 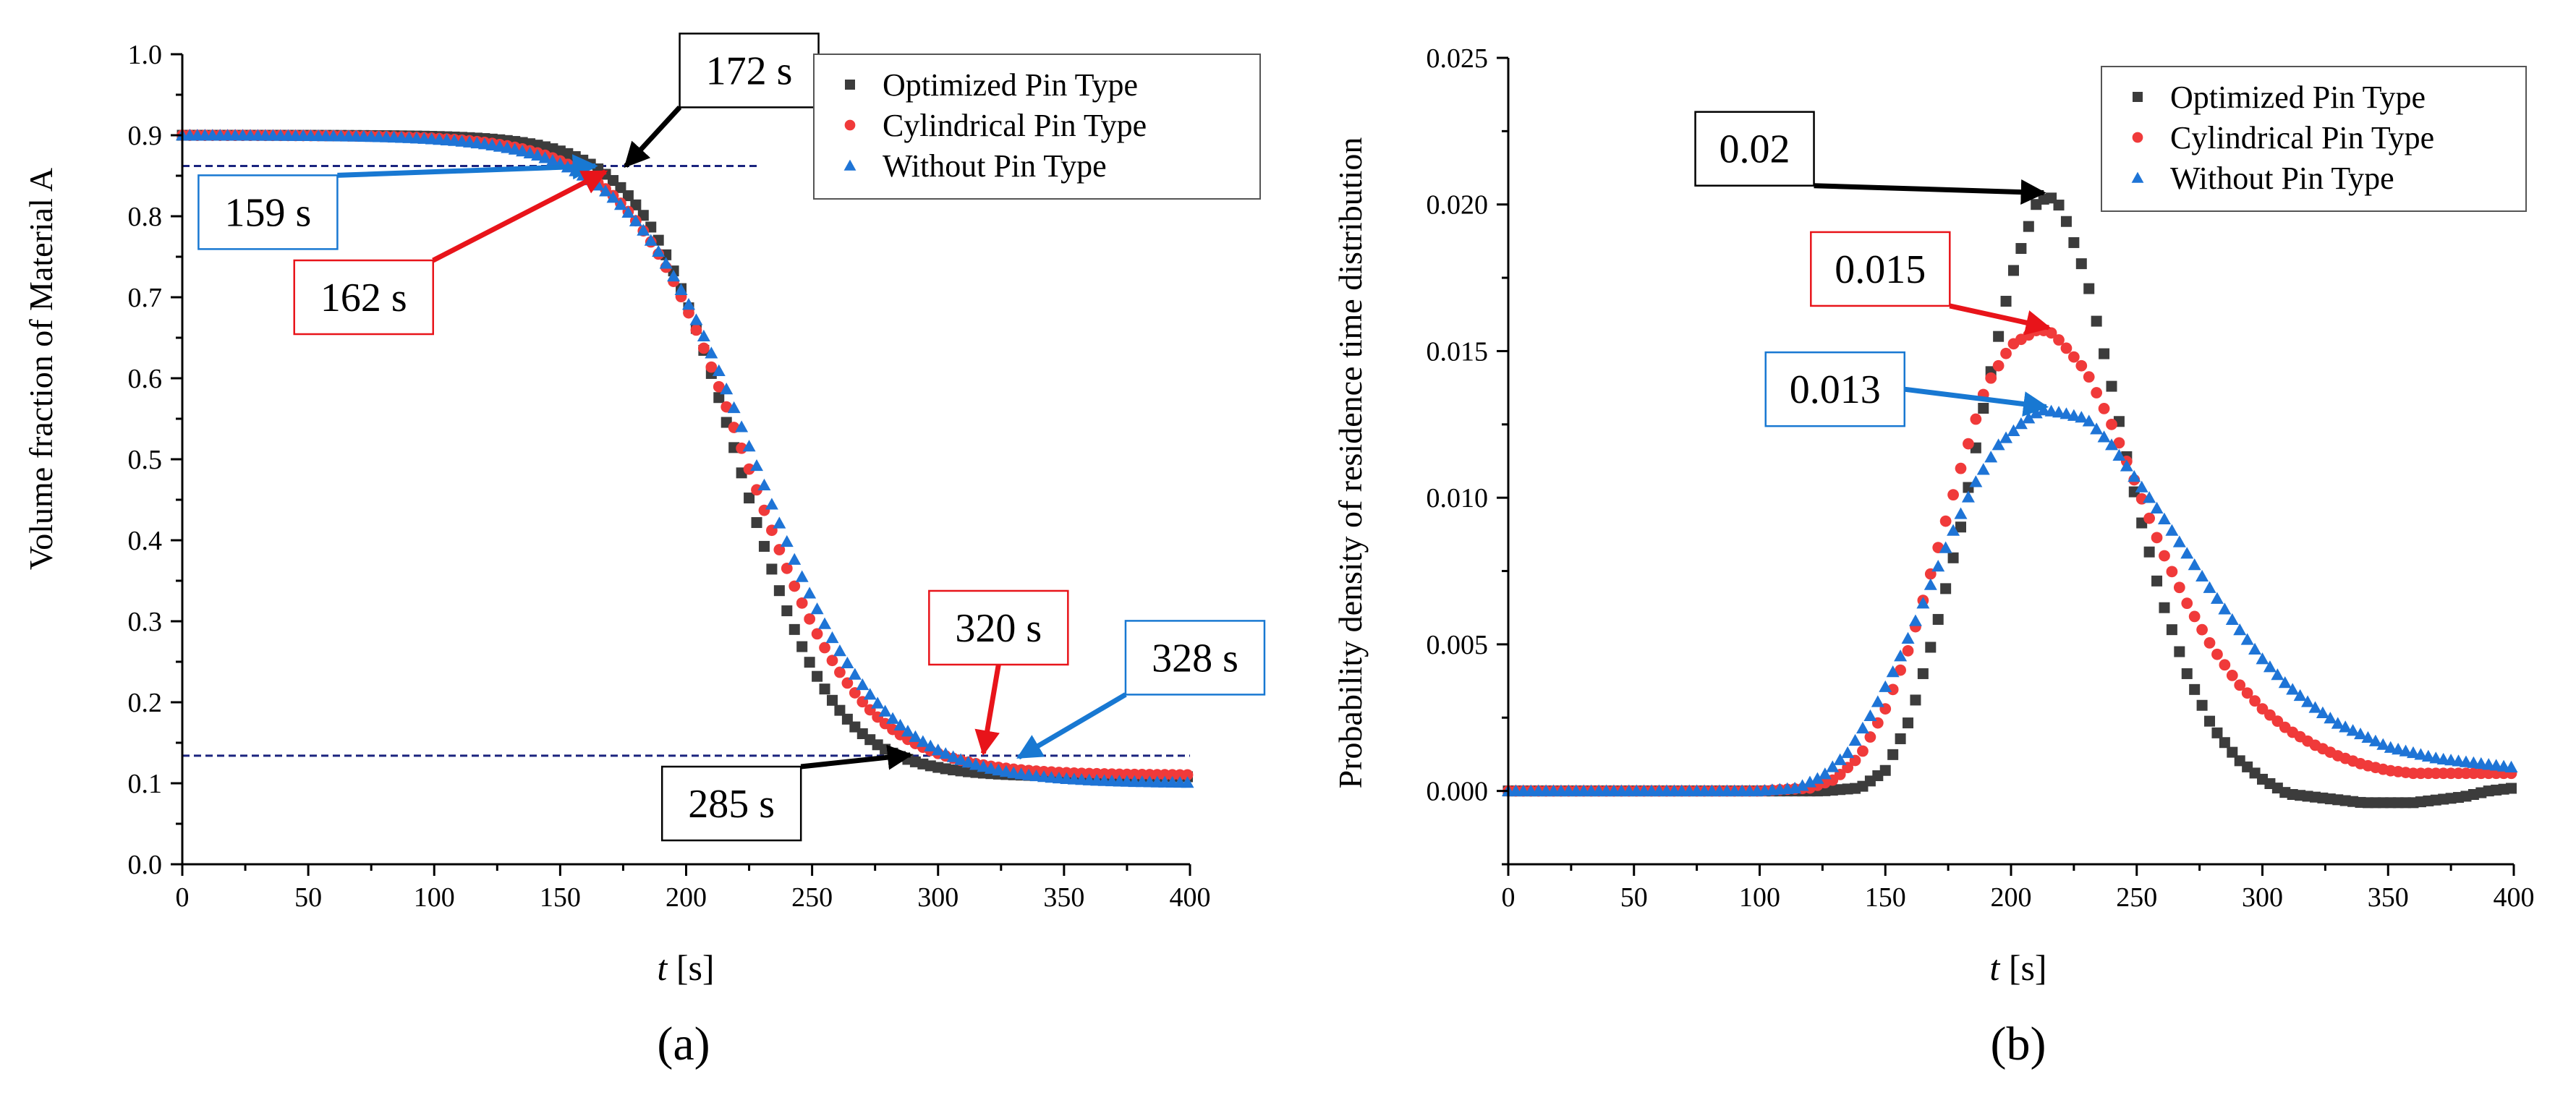 What do you see at coordinates (145, 784) in the screenshot?
I see `chart-a-y-tick-label: 0.1` at bounding box center [145, 784].